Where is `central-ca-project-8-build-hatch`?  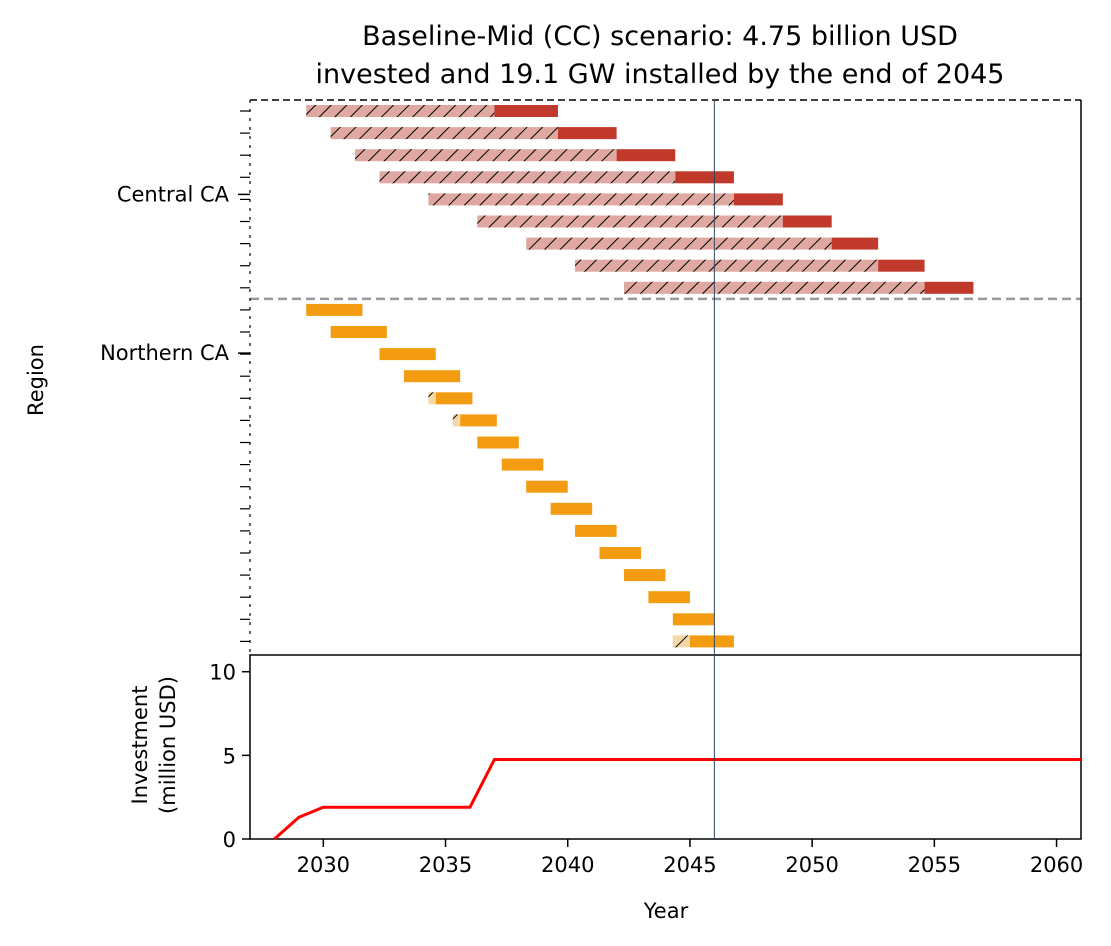
central-ca-project-8-build-hatch is located at coordinates (727, 265).